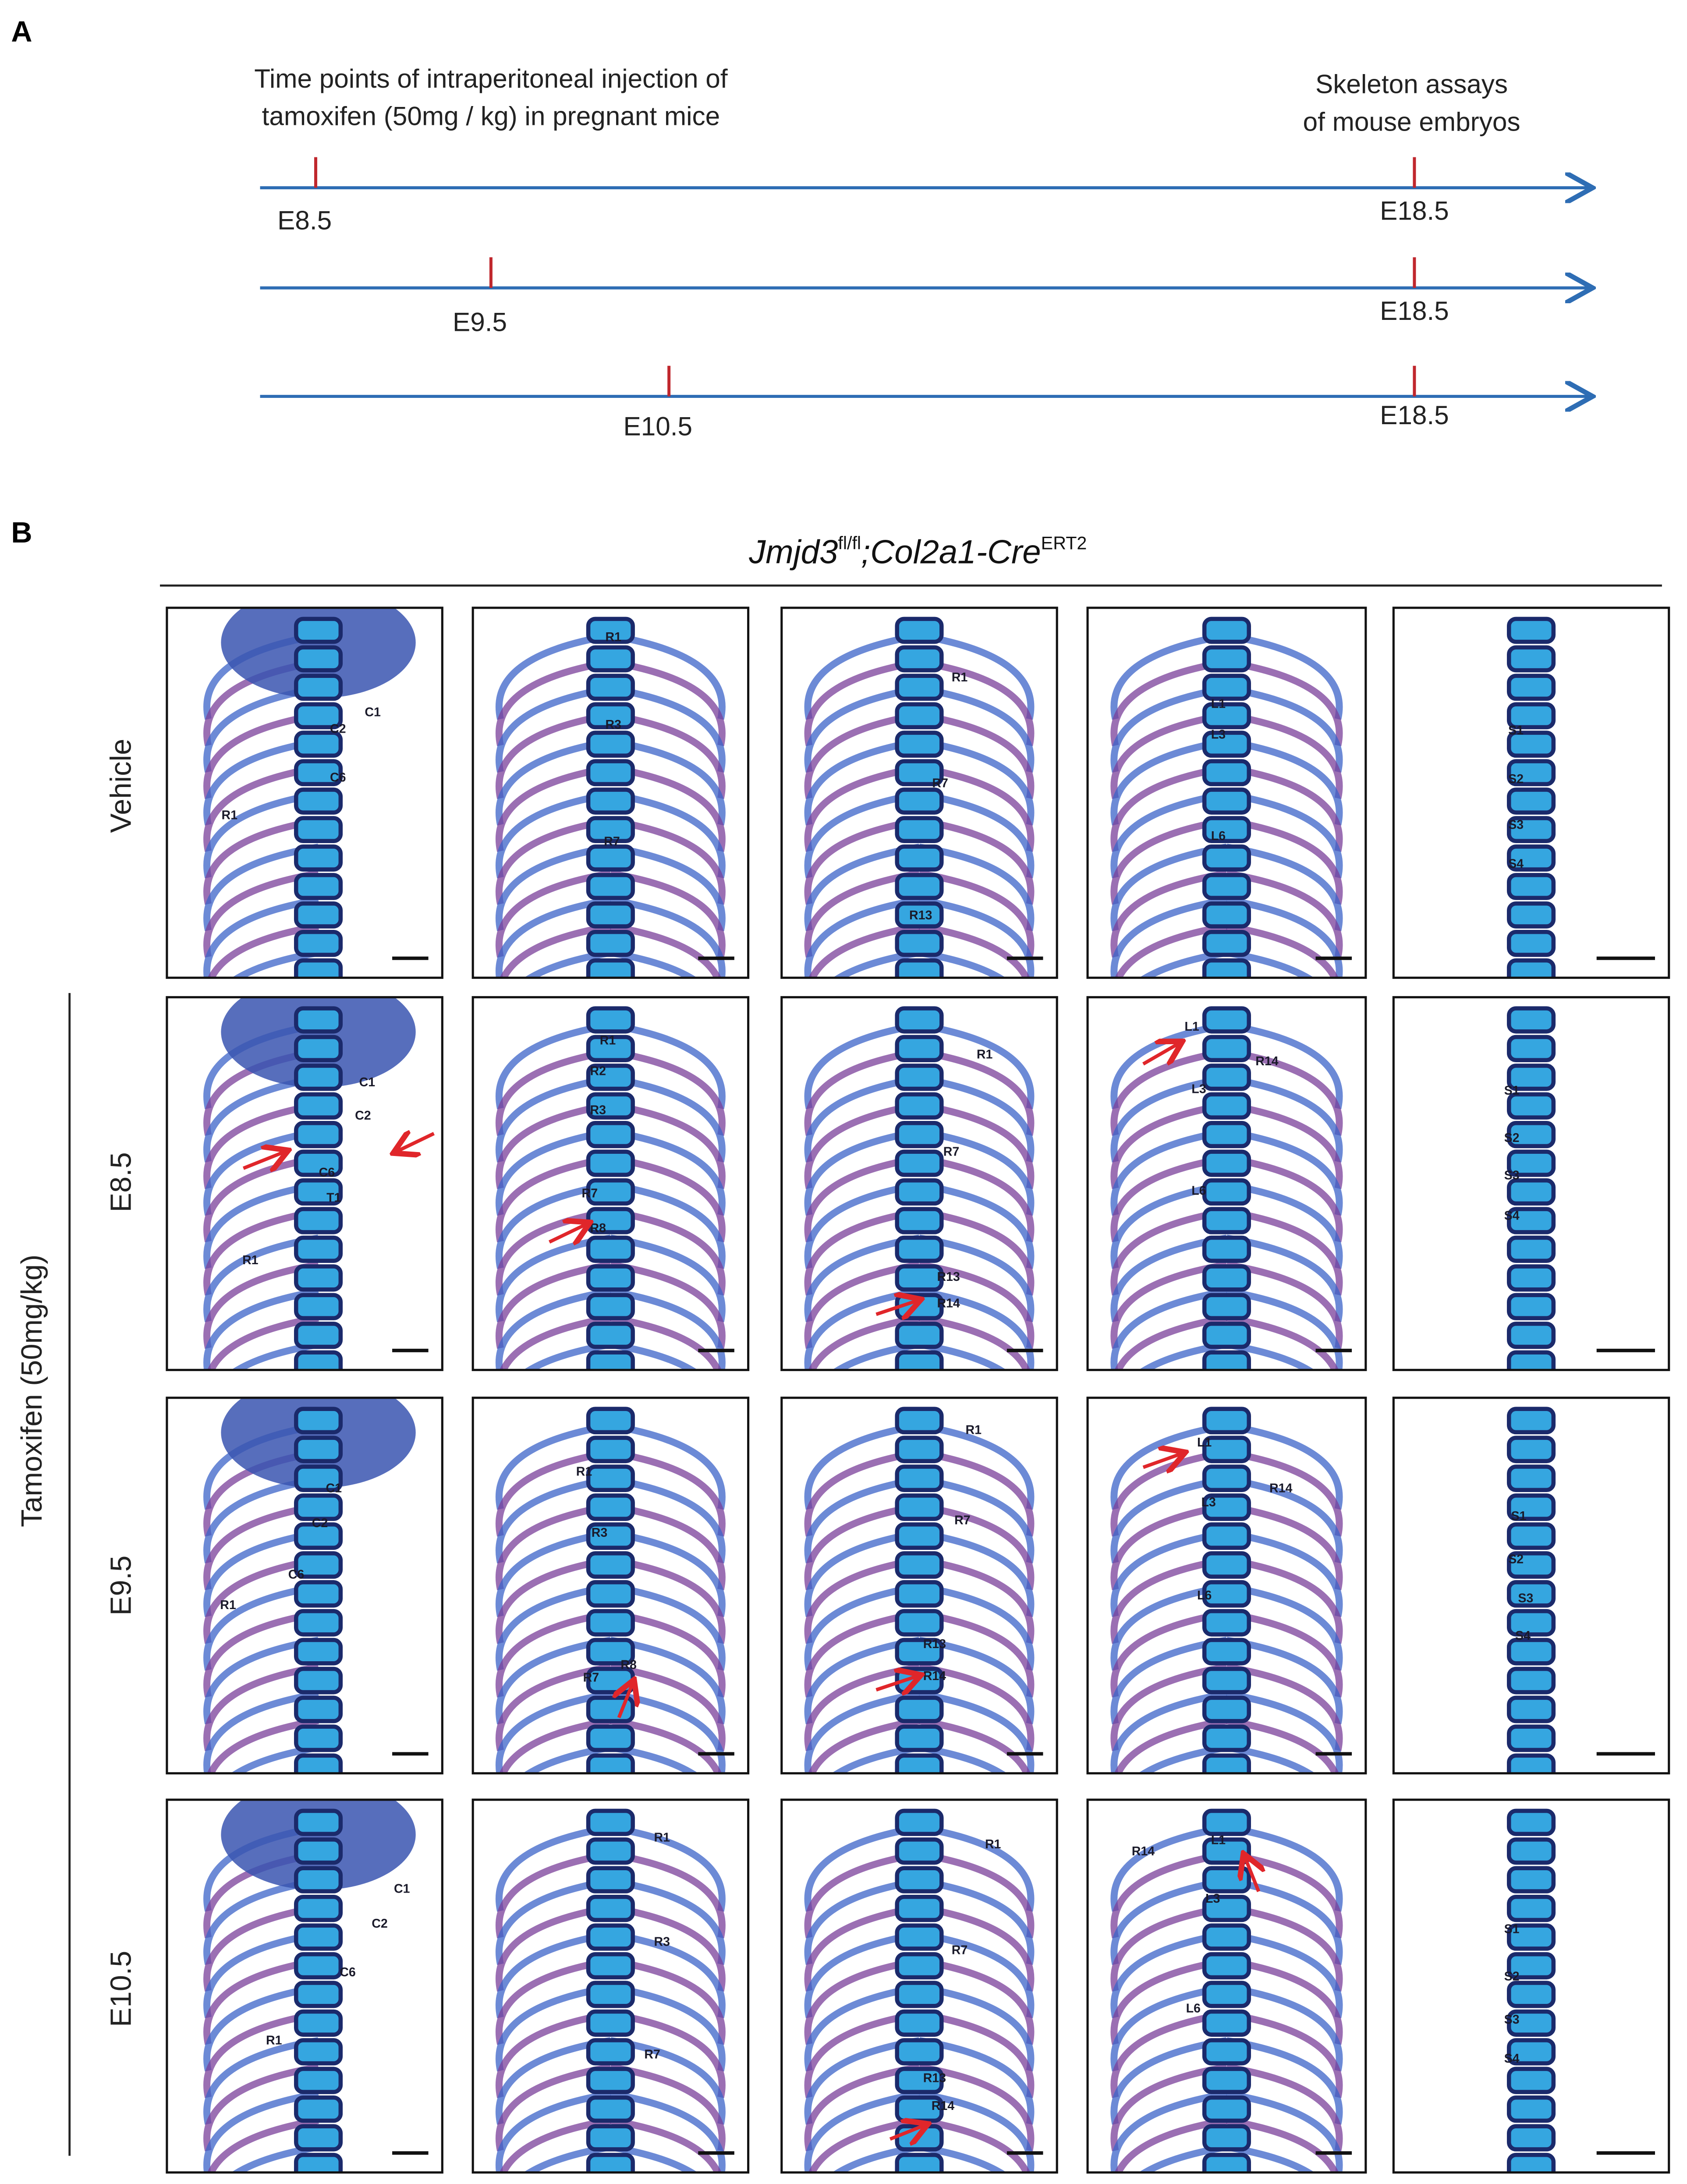  Describe the element at coordinates (121, 1989) in the screenshot. I see `row-label: E10.5` at that location.